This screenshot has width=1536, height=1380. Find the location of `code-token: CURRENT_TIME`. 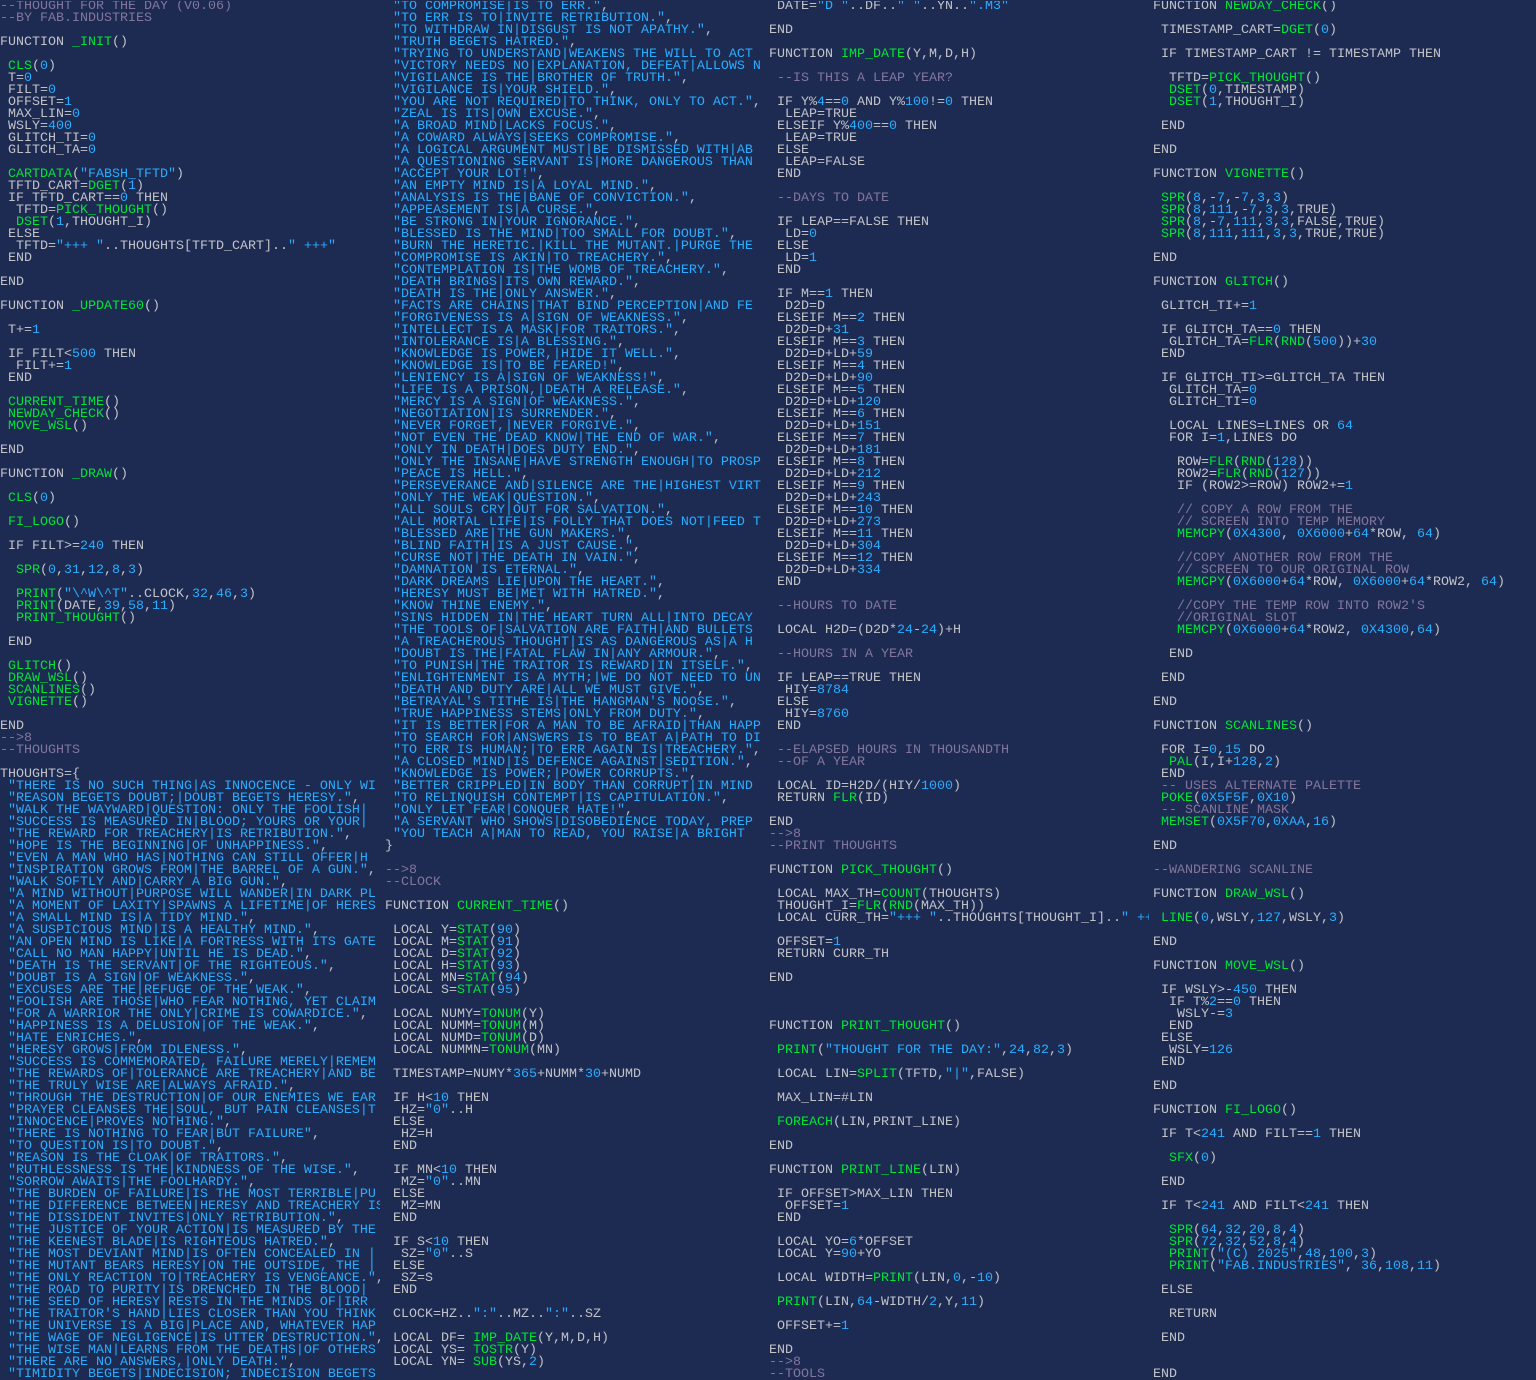

code-token: CURRENT_TIME is located at coordinates (505, 906).